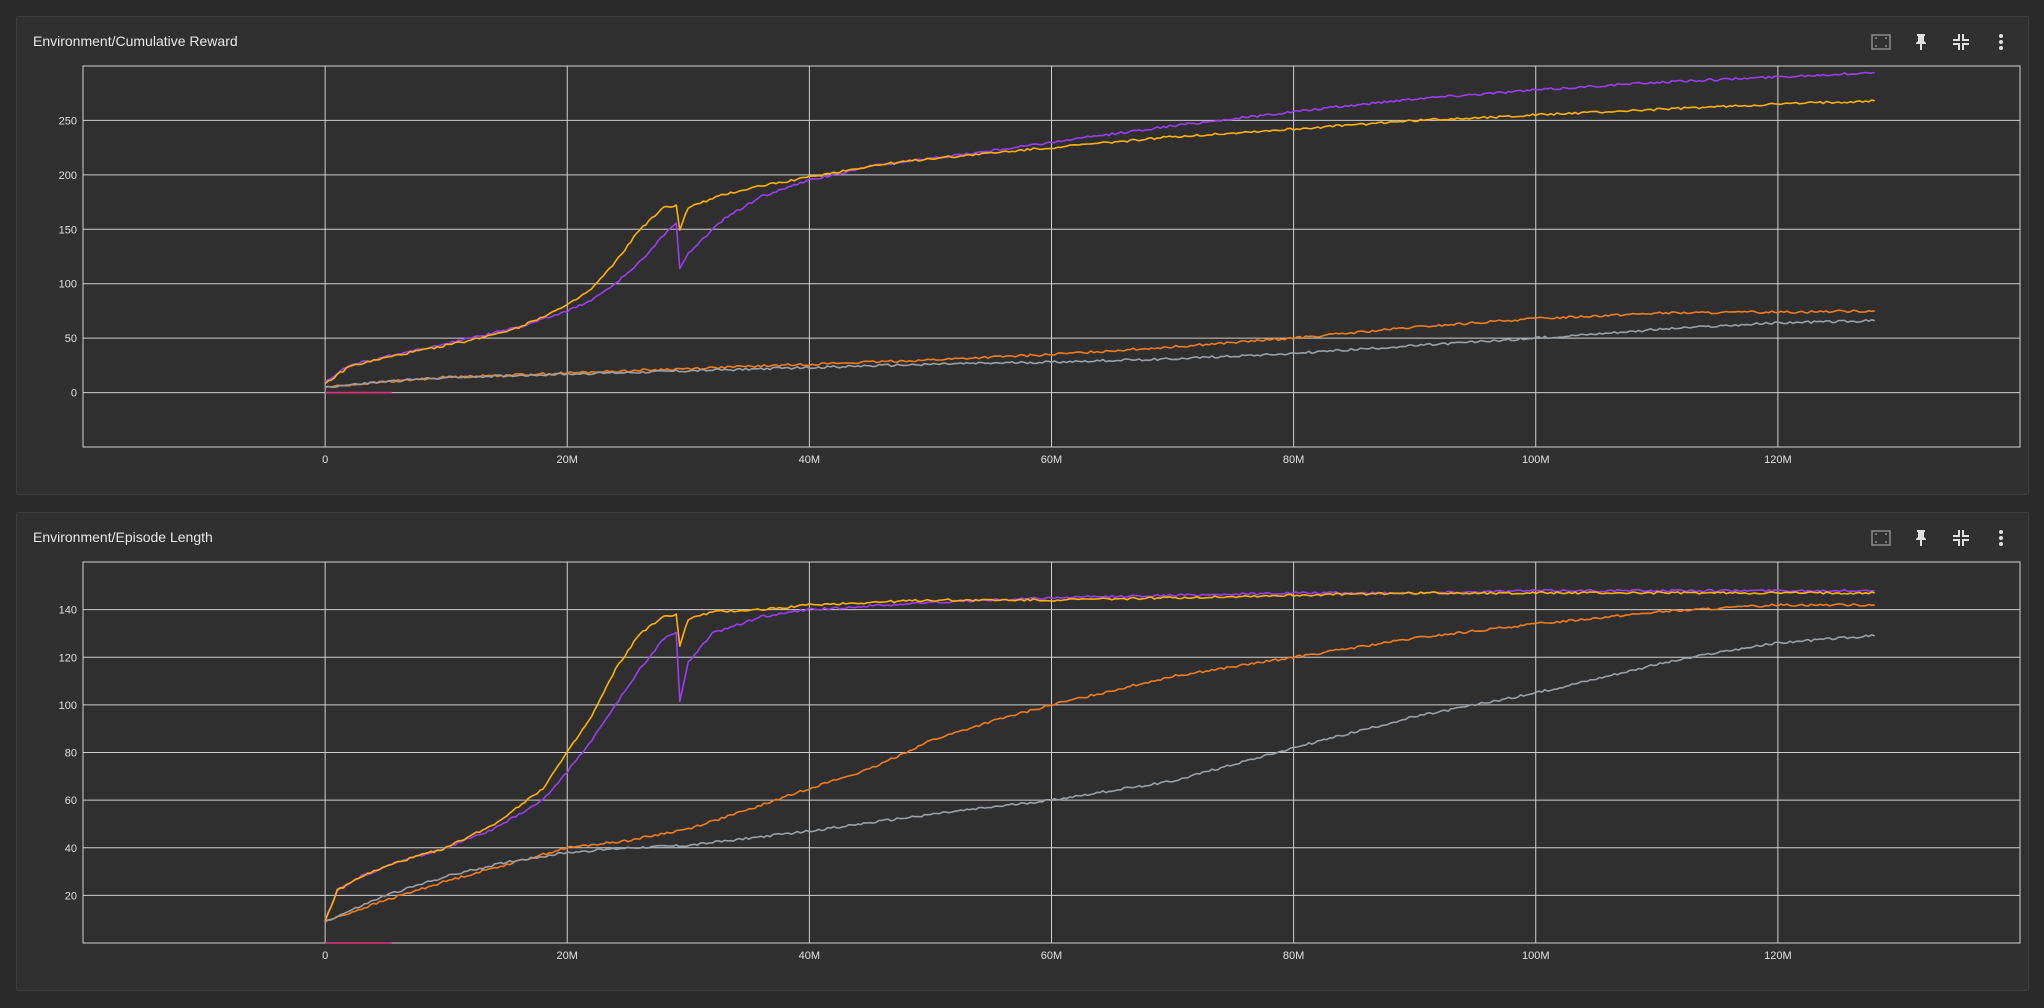  What do you see at coordinates (68, 611) in the screenshot?
I see `y-tick-label: 140` at bounding box center [68, 611].